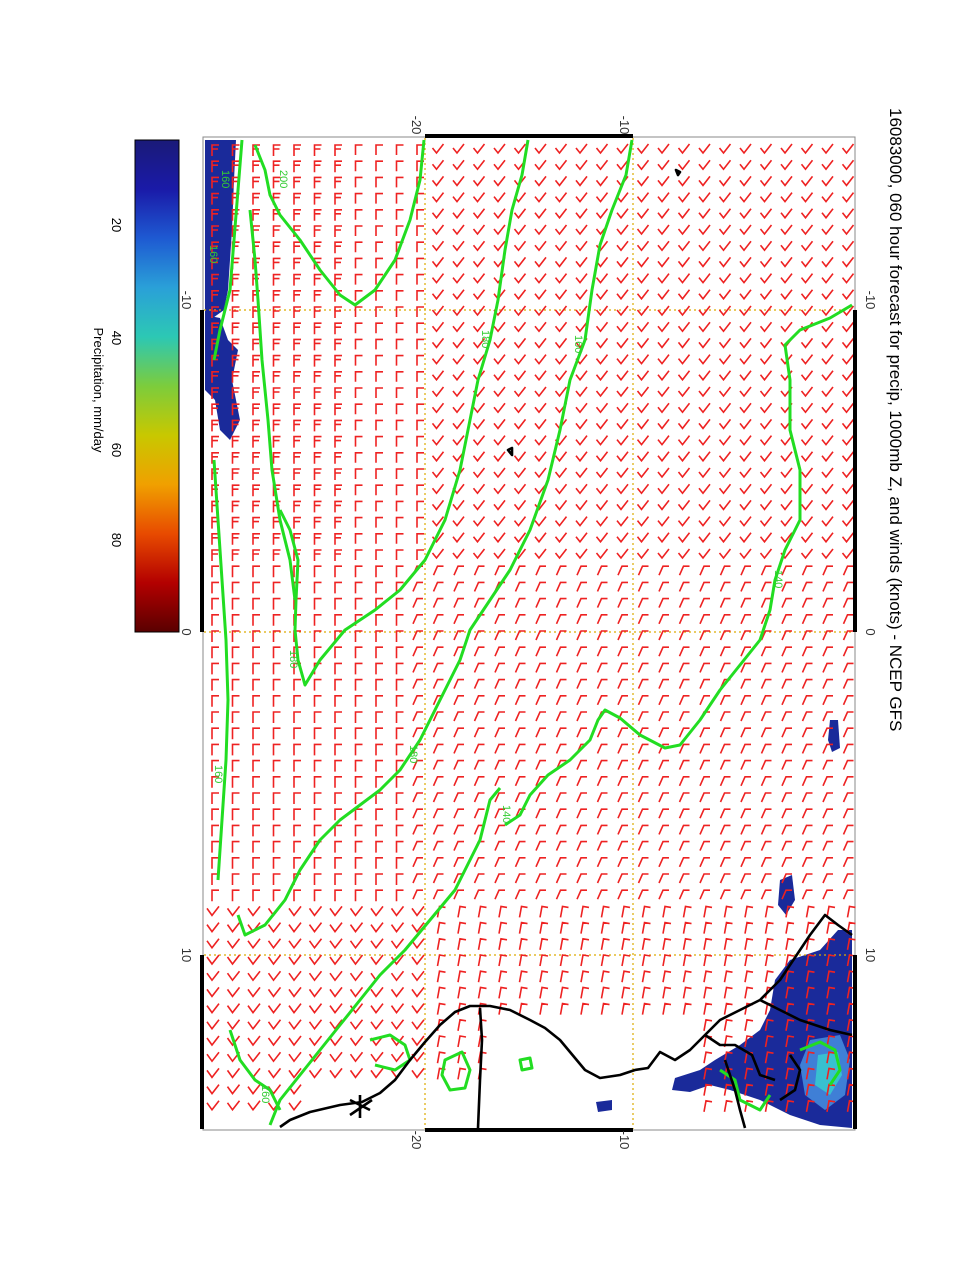 The height and width of the screenshot is (1265, 978). I want to click on colorbar: 20 40 60 80 Precipitation, mm/day, so click(135, 386).